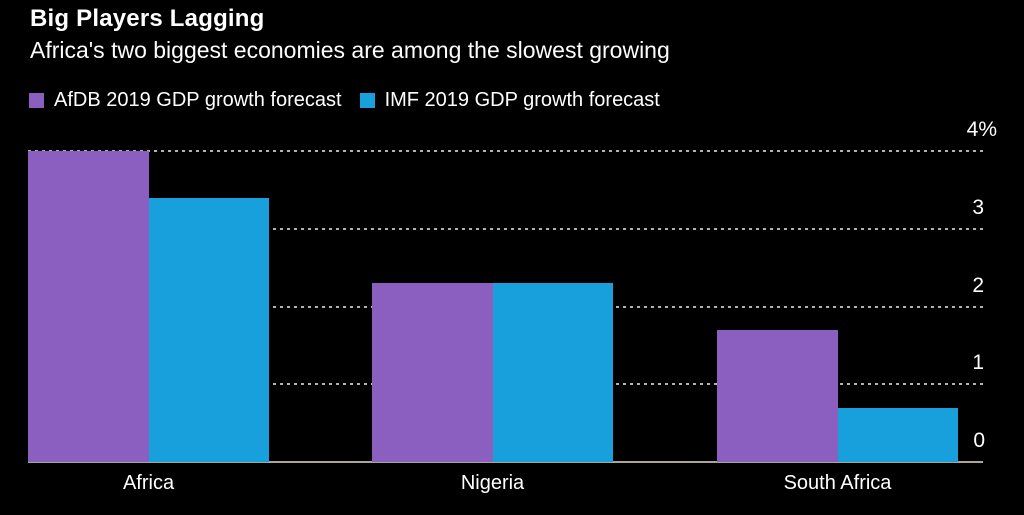 The image size is (1024, 515). What do you see at coordinates (522, 100) in the screenshot?
I see `imf-series-label: IMF 2019 GDP growth forecast` at bounding box center [522, 100].